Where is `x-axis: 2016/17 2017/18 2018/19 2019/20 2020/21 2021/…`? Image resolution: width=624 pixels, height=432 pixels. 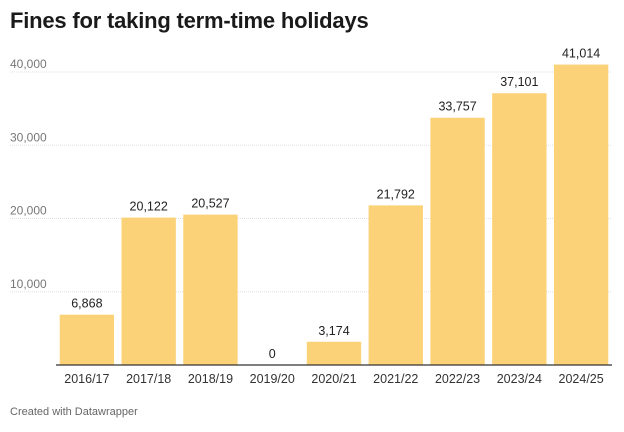 x-axis: 2016/17 2017/18 2018/19 2019/20 2020/21 2021/… is located at coordinates (334, 375).